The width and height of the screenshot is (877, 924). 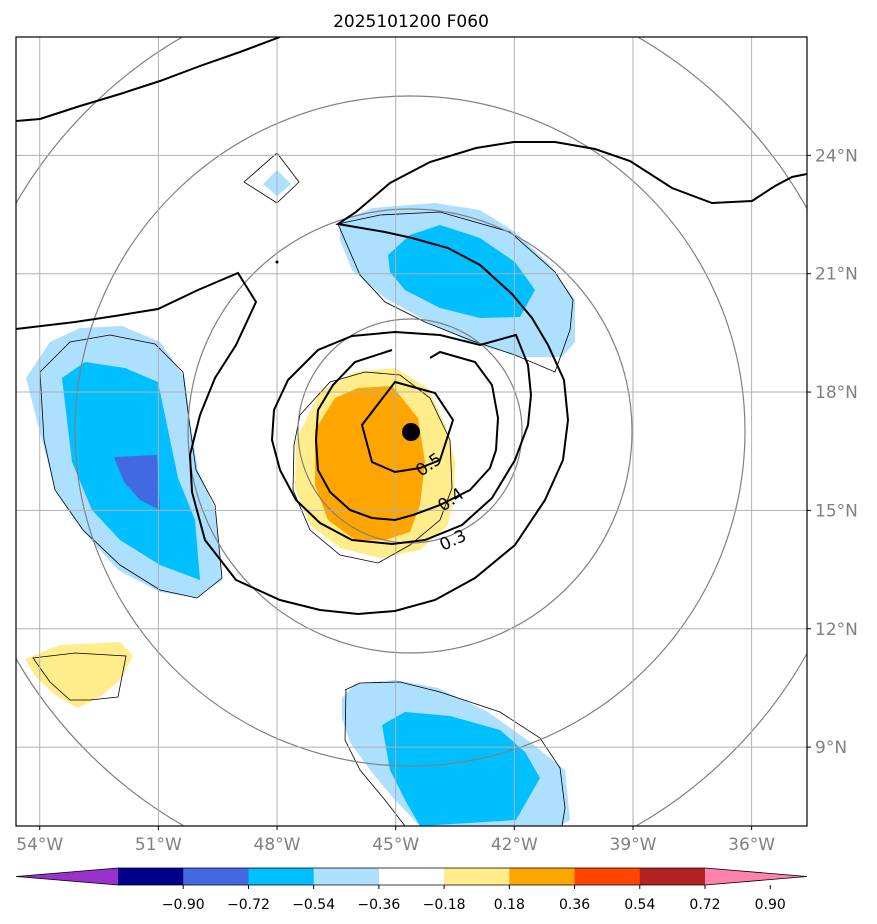 I want to click on colorbar-tick-label: −0.18, so click(x=444, y=905).